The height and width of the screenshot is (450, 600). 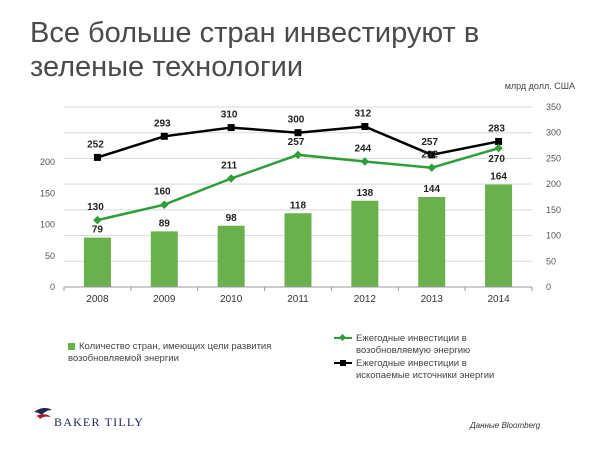 What do you see at coordinates (95, 207) in the screenshot?
I see `renewable-data-label: 130` at bounding box center [95, 207].